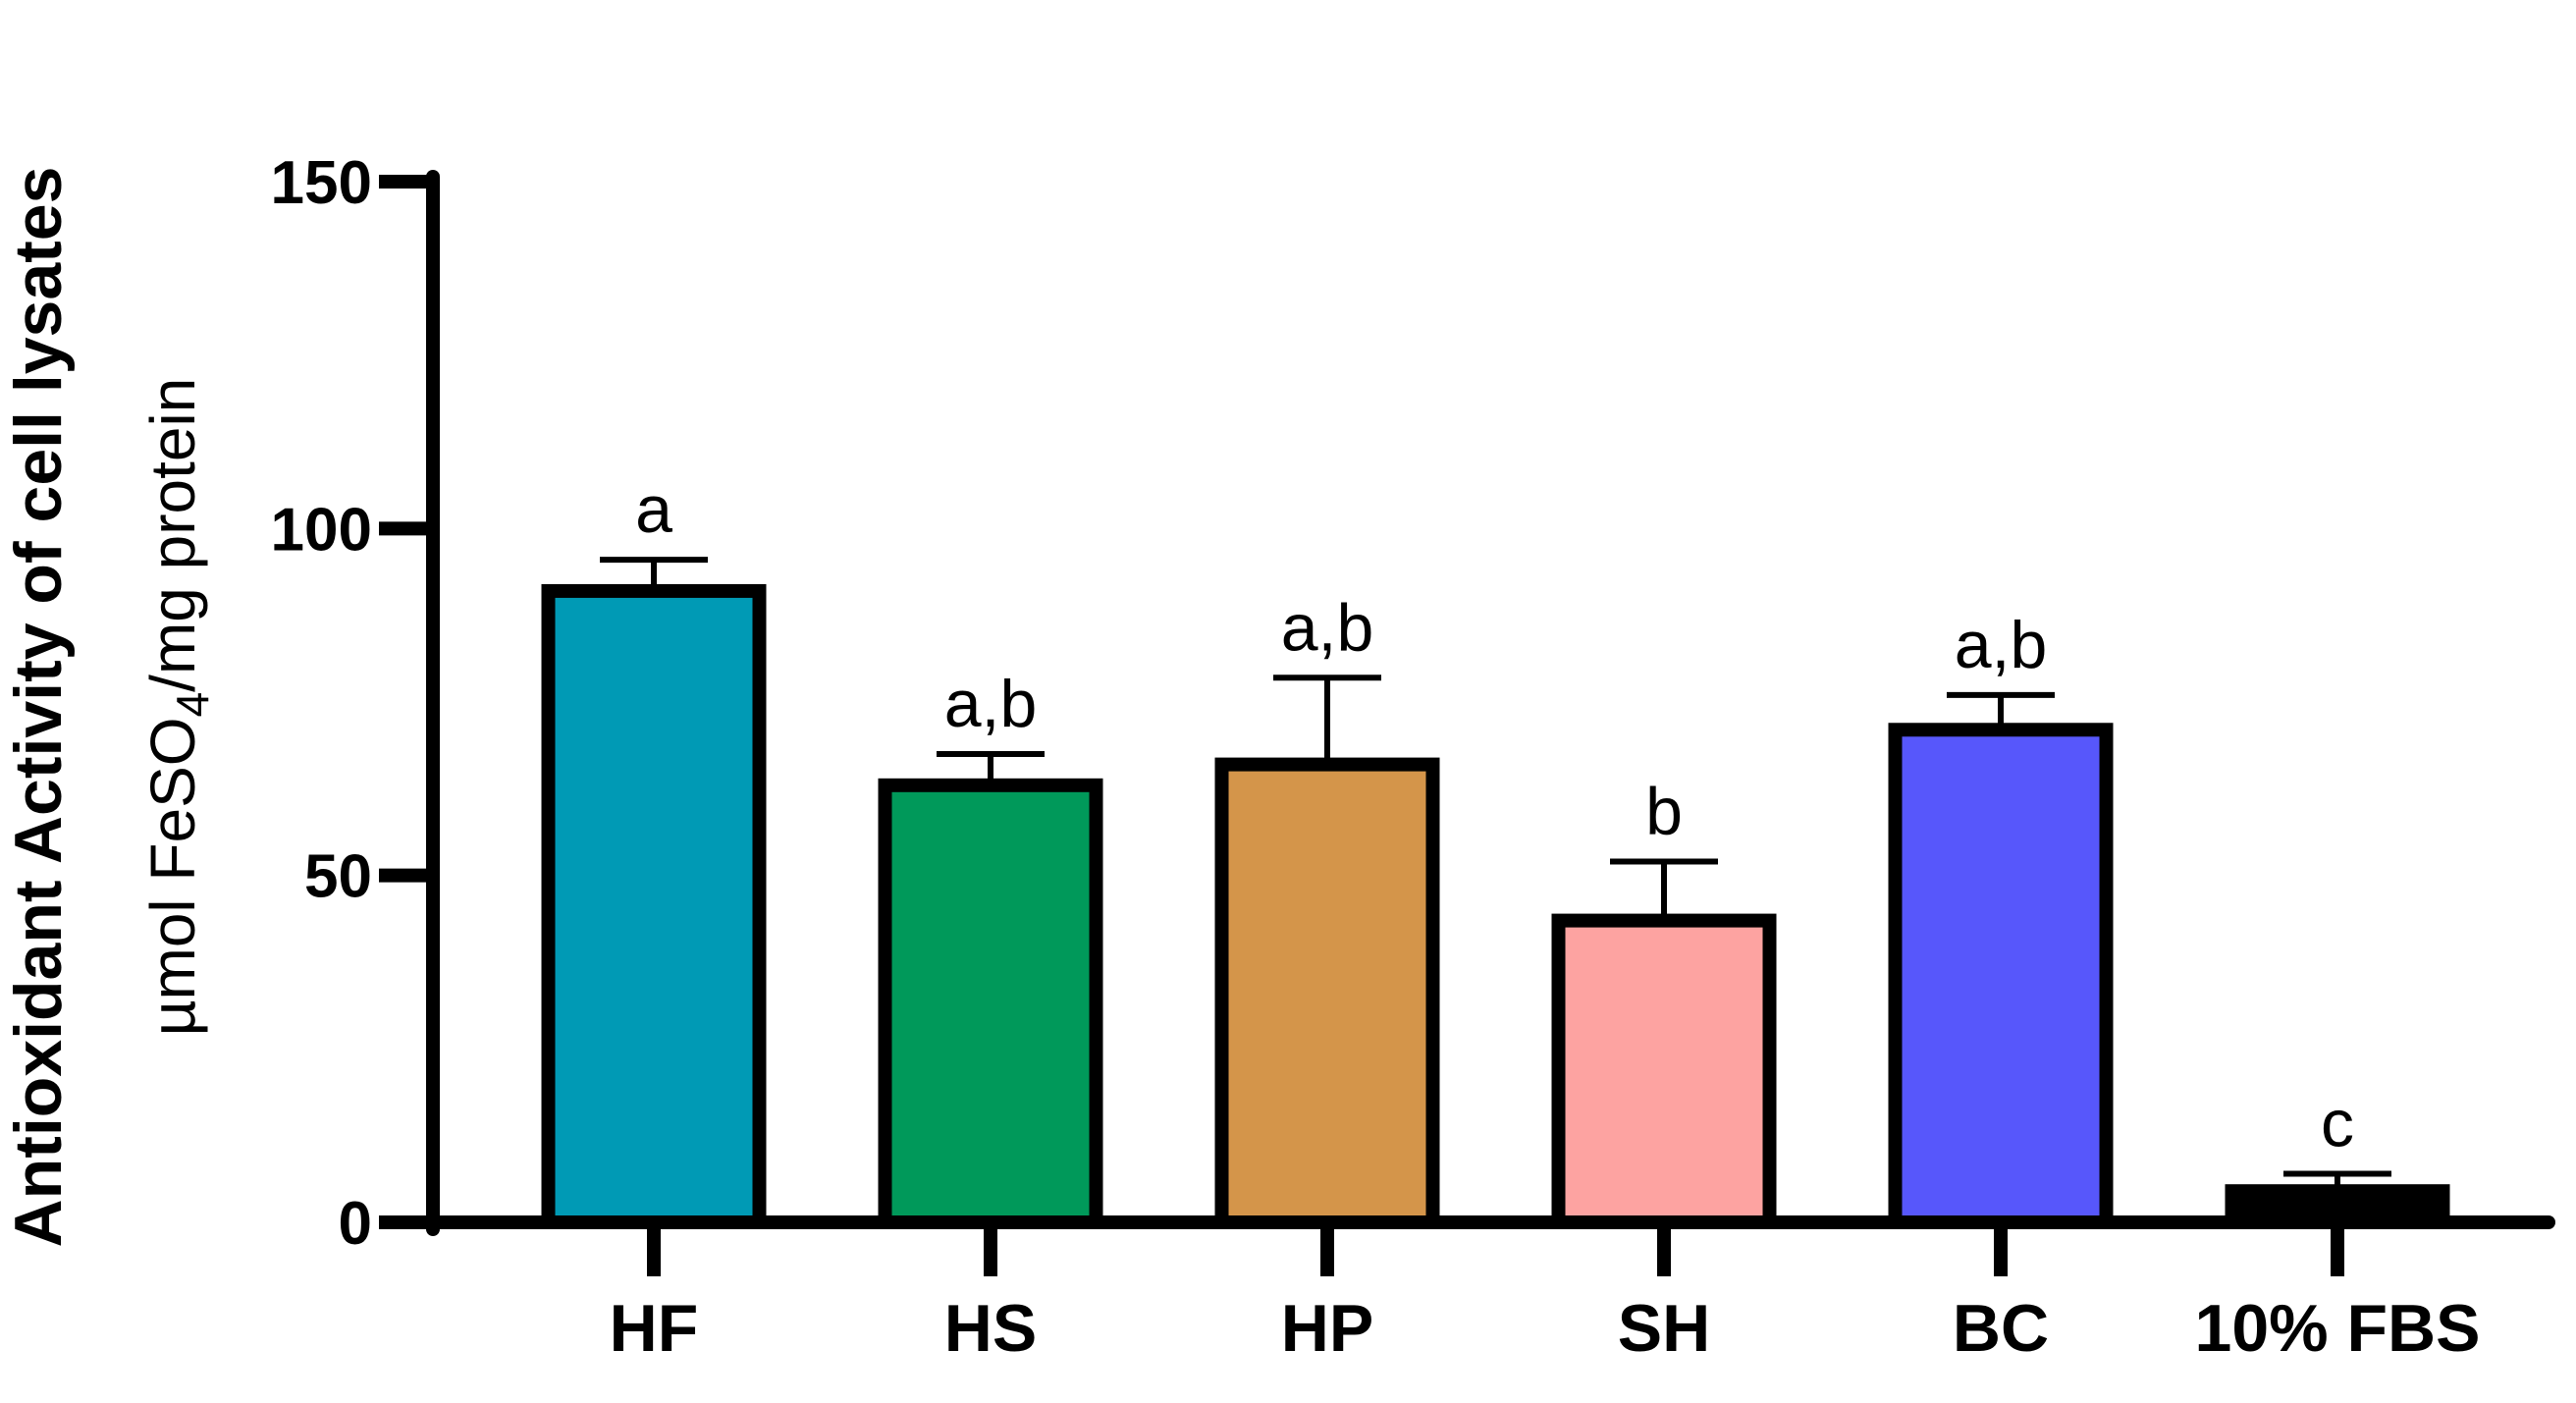 Image resolution: width=2576 pixels, height=1403 pixels. What do you see at coordinates (321, 530) in the screenshot?
I see `y-tick-label-3: 100` at bounding box center [321, 530].